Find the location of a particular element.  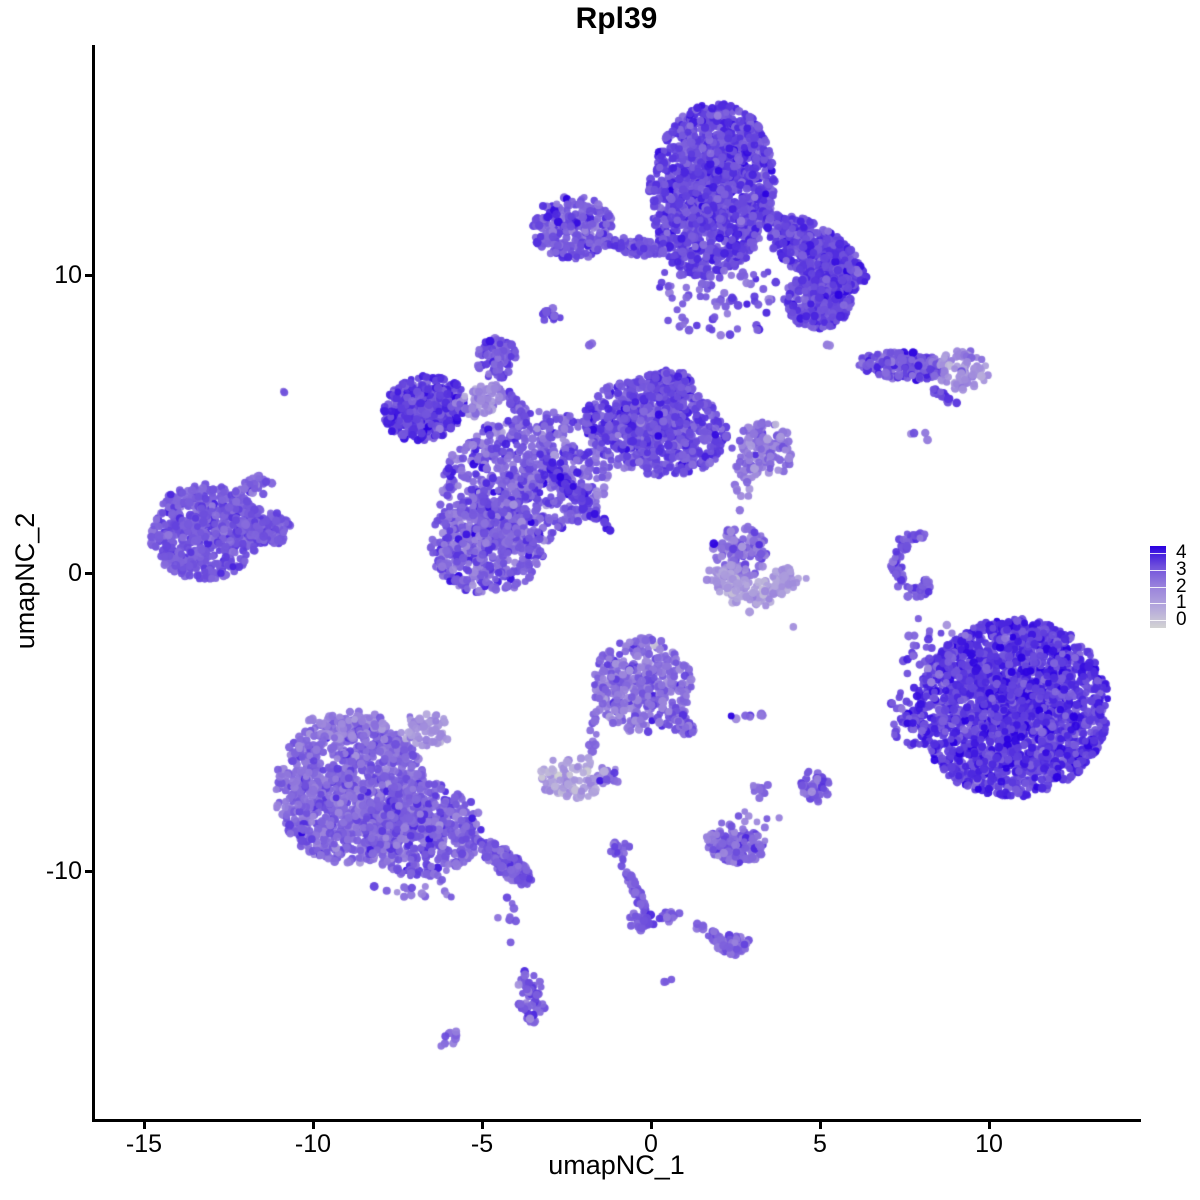

y-tick-label: -10 is located at coordinates (63, 871).